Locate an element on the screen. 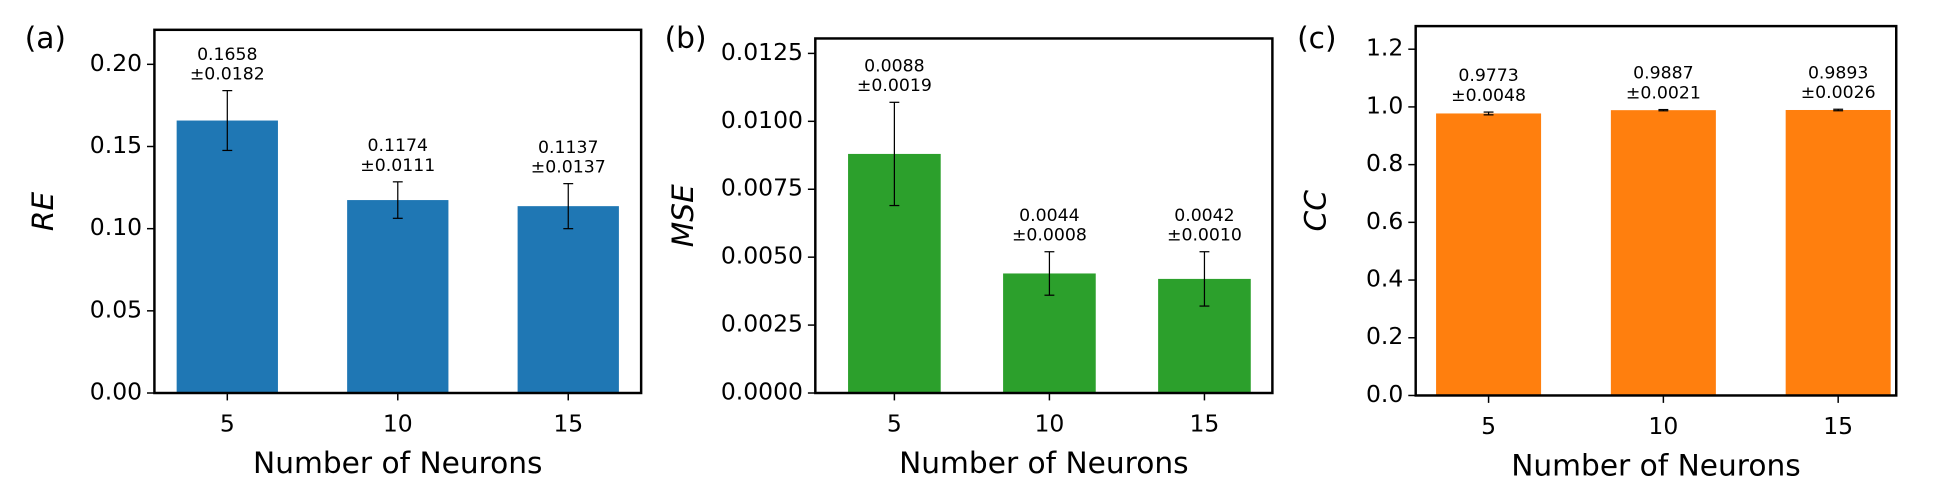 This screenshot has height=492, width=1937. error-label: ±0.0019 is located at coordinates (894, 86).